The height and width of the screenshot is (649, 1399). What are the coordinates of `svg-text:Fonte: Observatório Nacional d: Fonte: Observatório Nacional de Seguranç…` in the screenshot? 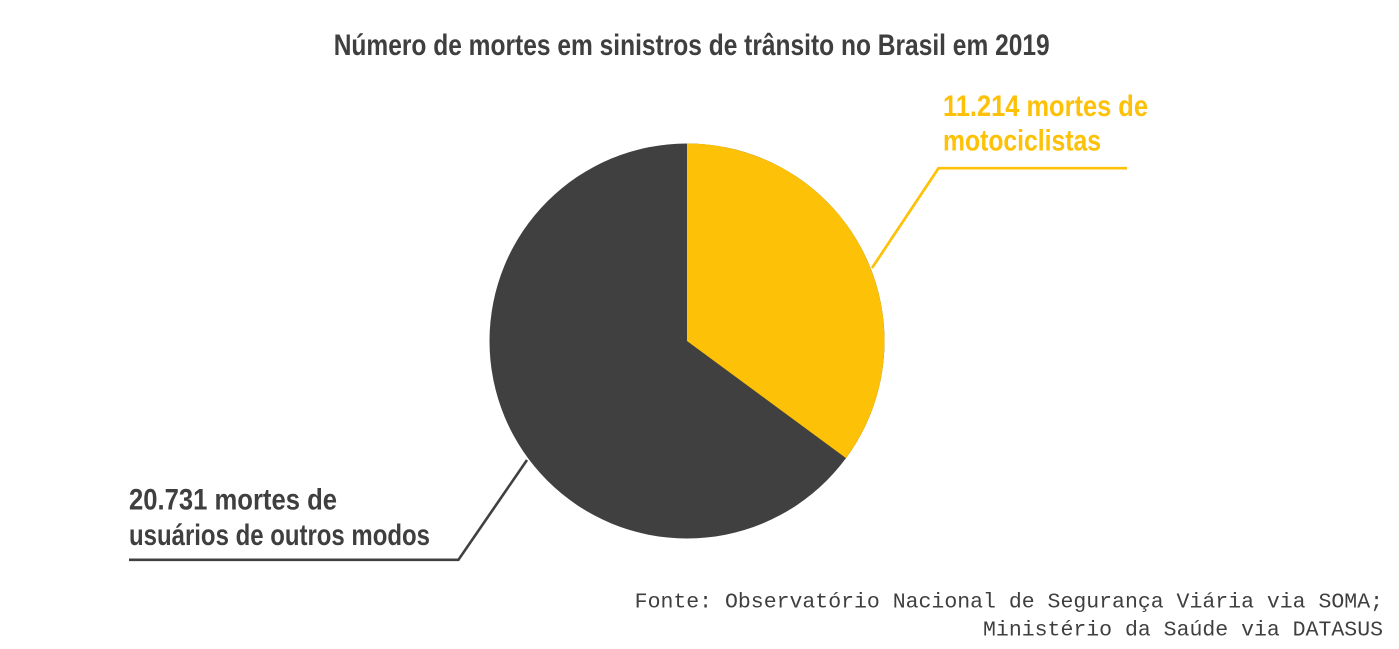 It's located at (1009, 602).